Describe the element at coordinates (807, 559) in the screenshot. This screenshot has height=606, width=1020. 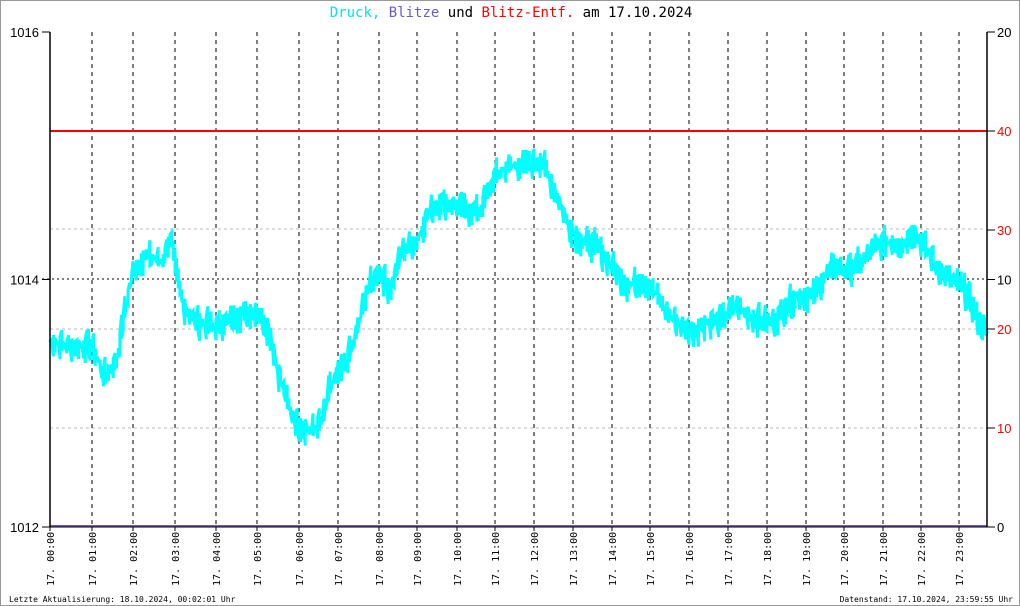
I see `x-tick-label: 17. 19:00` at that location.